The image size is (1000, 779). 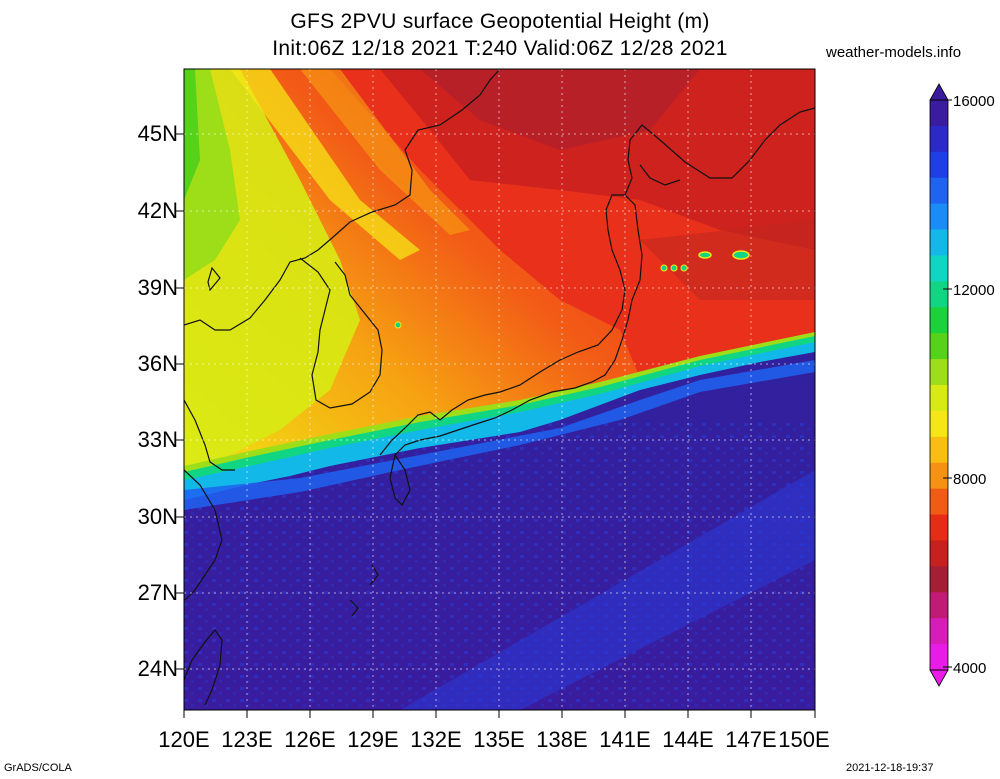 What do you see at coordinates (974, 290) in the screenshot?
I see `colorbar-label: 12000` at bounding box center [974, 290].